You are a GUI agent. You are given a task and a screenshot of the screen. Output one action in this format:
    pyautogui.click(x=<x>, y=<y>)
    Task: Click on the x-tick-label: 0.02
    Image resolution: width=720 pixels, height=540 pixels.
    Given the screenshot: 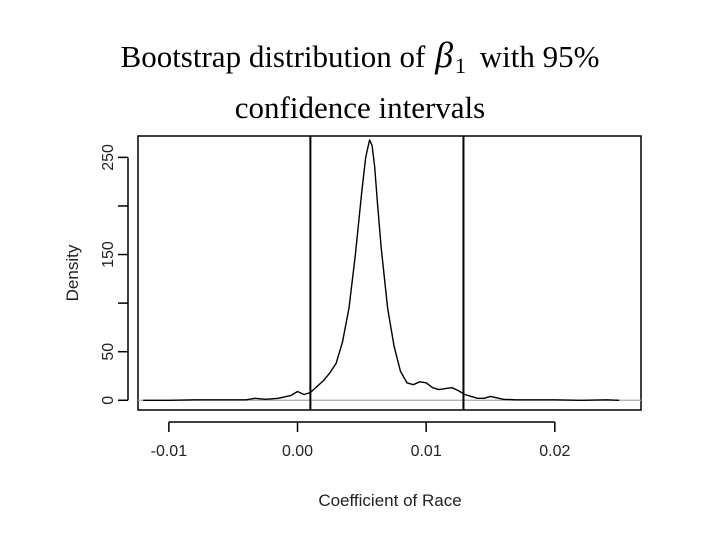 What is the action you would take?
    pyautogui.click(x=554, y=451)
    